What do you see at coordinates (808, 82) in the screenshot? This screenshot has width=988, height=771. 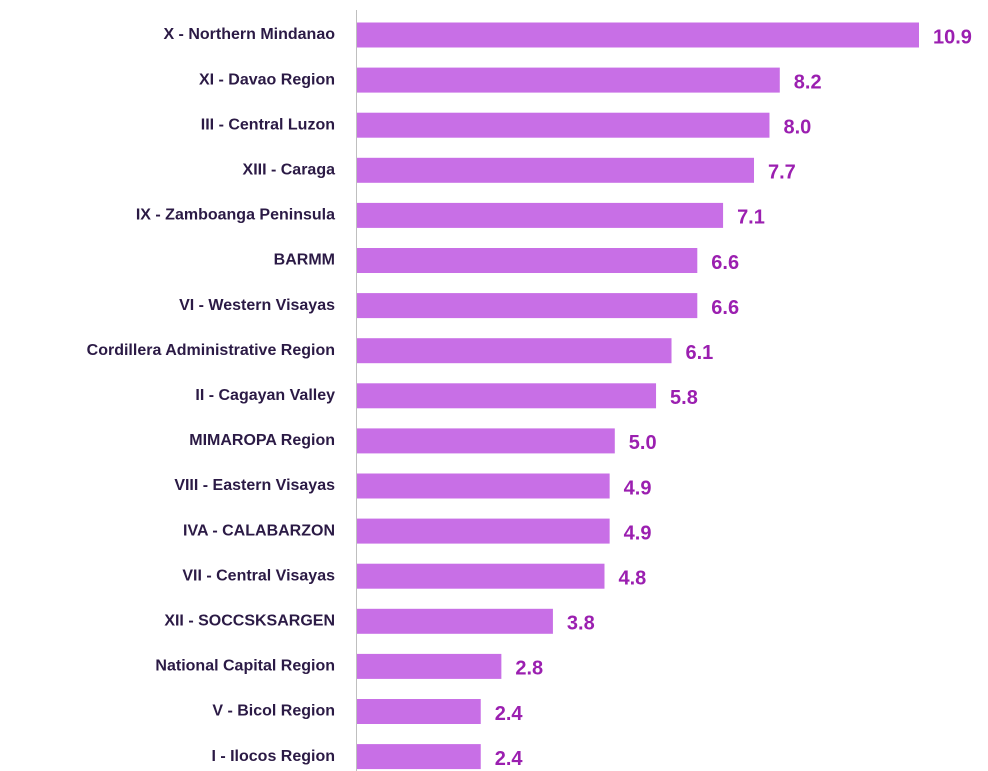 I see `value-label: 8.2` at bounding box center [808, 82].